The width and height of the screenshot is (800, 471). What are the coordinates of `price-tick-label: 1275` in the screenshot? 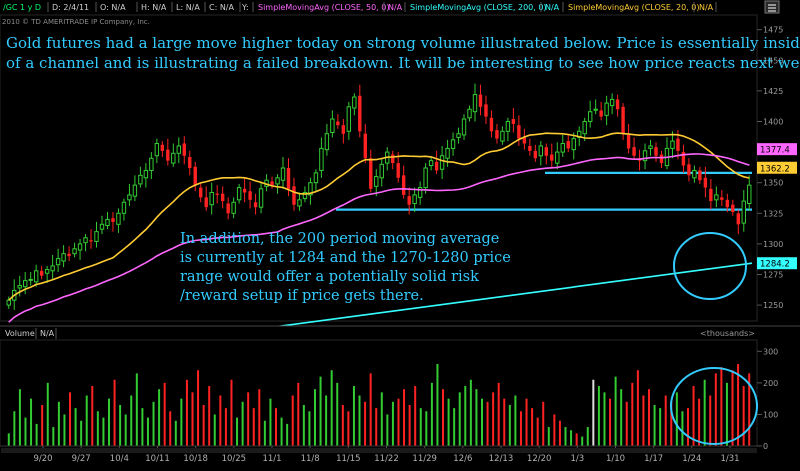 It's located at (773, 274).